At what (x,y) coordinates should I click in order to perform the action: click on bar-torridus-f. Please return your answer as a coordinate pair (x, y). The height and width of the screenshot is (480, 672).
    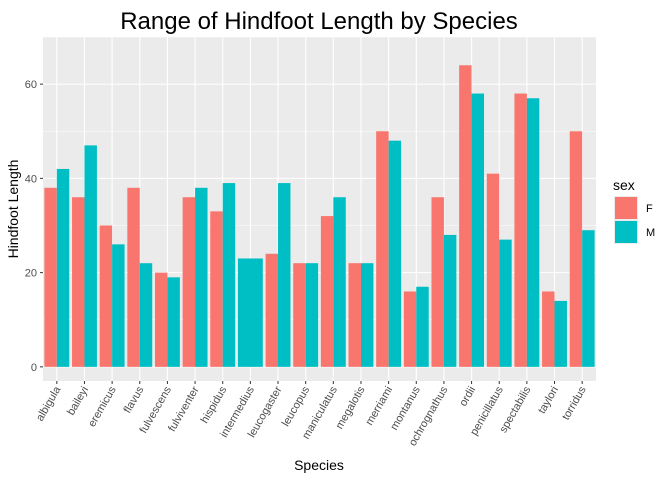
    Looking at the image, I should click on (576, 249).